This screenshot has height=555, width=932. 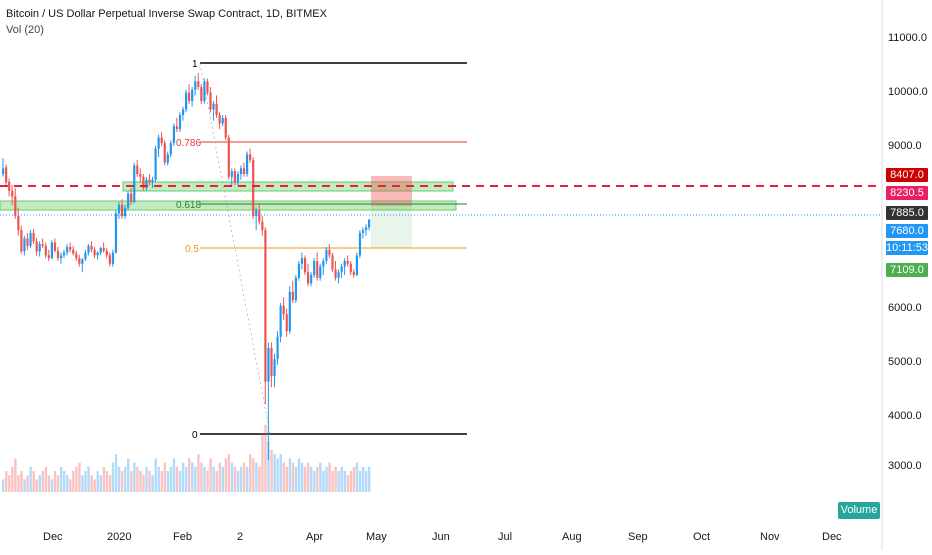 I want to click on time-axis-label: Aug, so click(x=572, y=537).